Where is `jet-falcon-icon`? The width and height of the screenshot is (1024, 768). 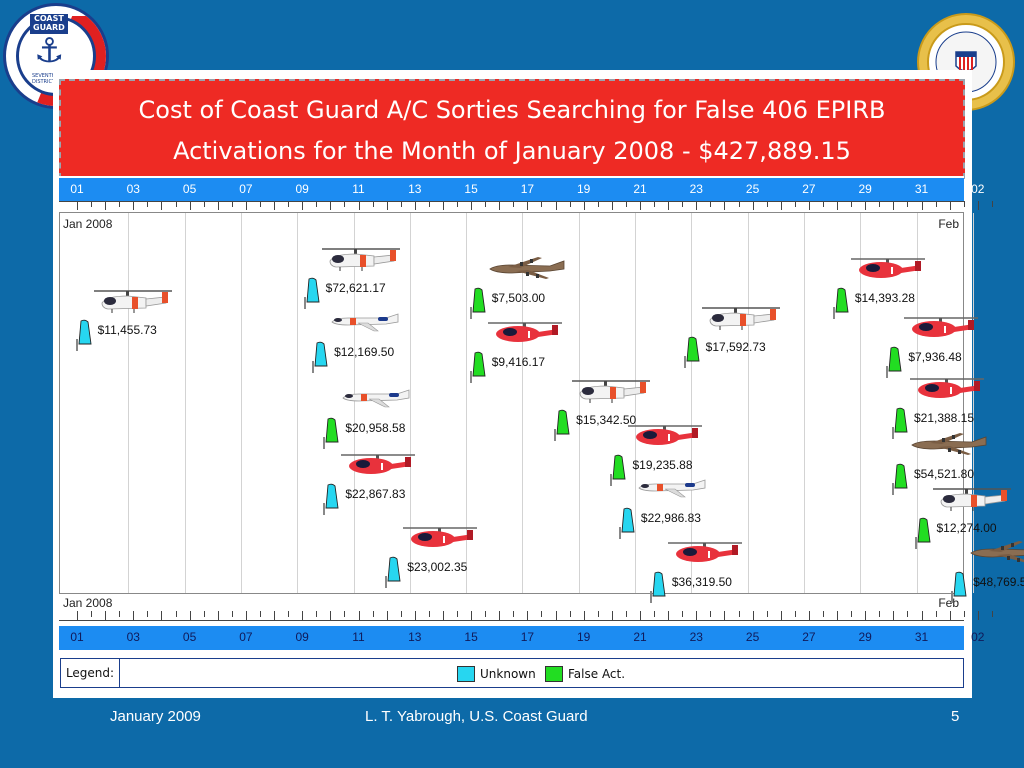
jet-falcon-icon is located at coordinates (672, 489).